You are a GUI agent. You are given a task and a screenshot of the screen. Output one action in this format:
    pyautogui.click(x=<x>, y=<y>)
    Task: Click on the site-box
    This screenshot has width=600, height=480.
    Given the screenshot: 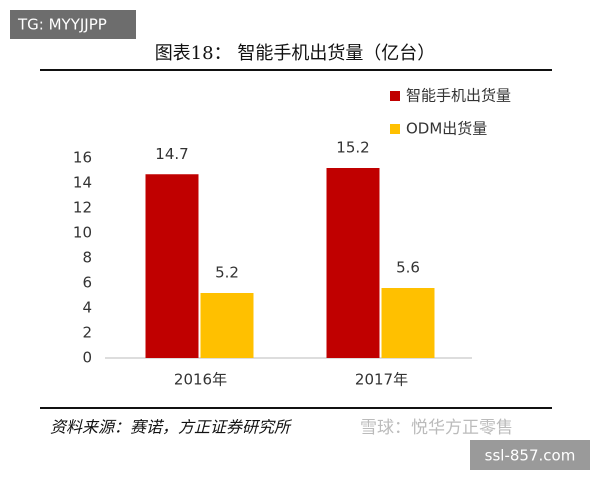 What is the action you would take?
    pyautogui.click(x=530, y=455)
    